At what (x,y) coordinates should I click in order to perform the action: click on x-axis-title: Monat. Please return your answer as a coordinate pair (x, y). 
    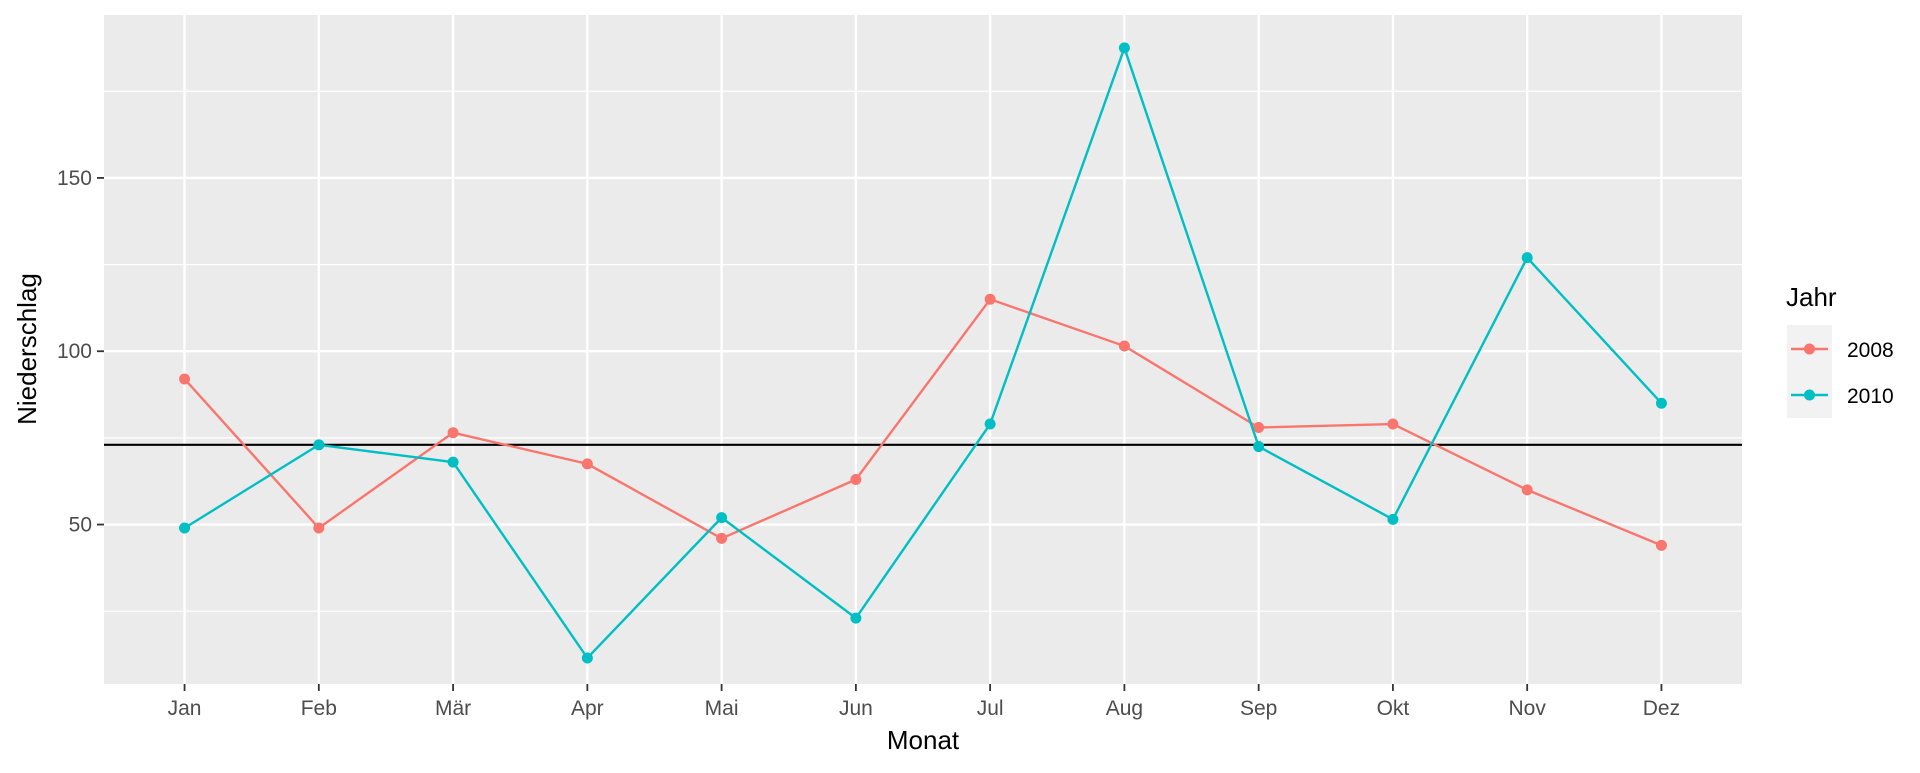
    Looking at the image, I should click on (923, 740).